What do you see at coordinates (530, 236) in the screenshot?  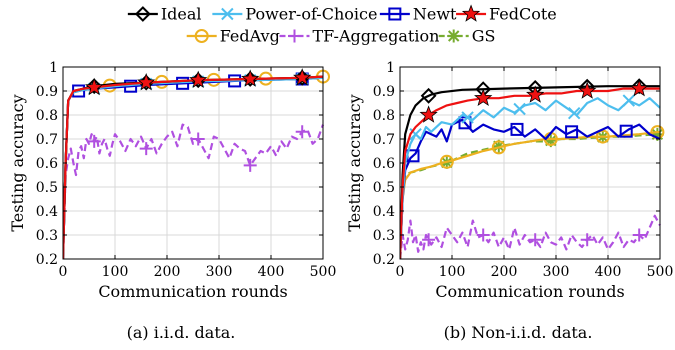 I see `series-line-tf-aggregation` at bounding box center [530, 236].